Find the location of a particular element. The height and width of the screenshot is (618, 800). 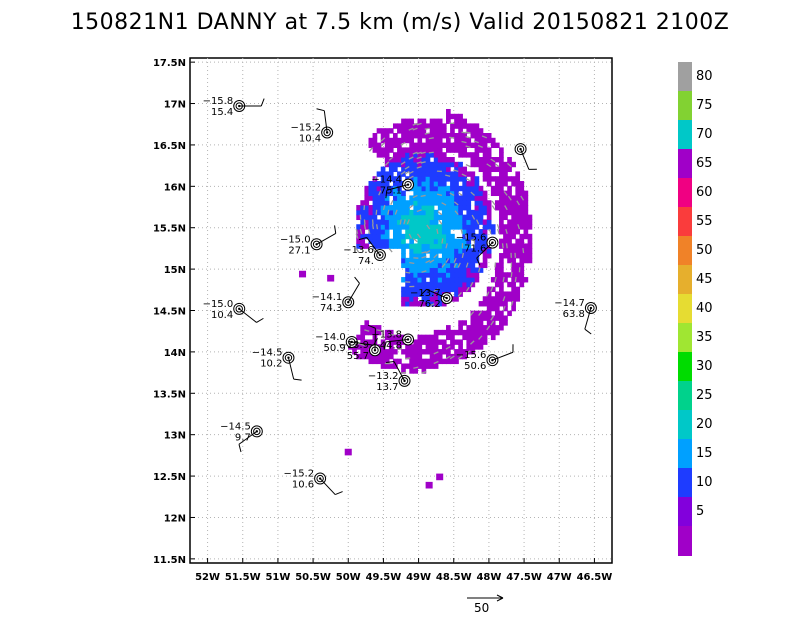

y-tick-label: 12N is located at coordinates (175, 518).